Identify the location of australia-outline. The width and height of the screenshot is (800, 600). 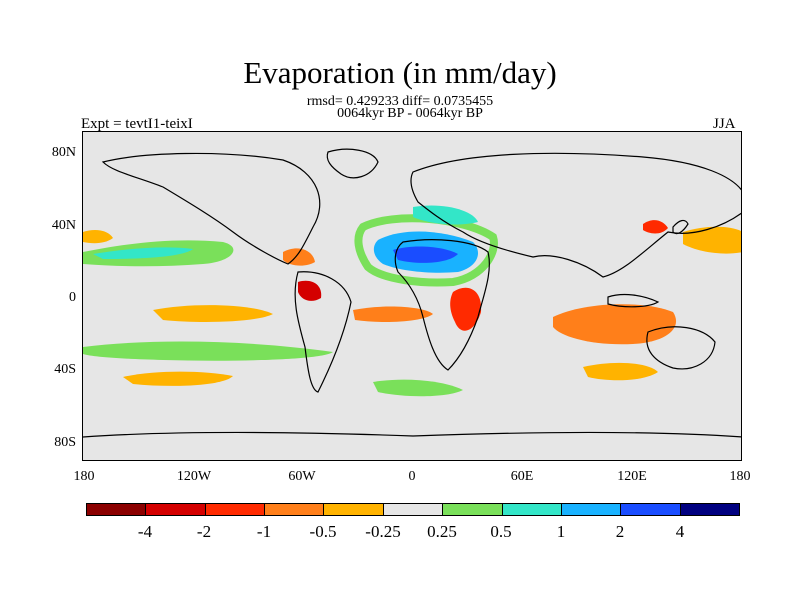
(681, 348).